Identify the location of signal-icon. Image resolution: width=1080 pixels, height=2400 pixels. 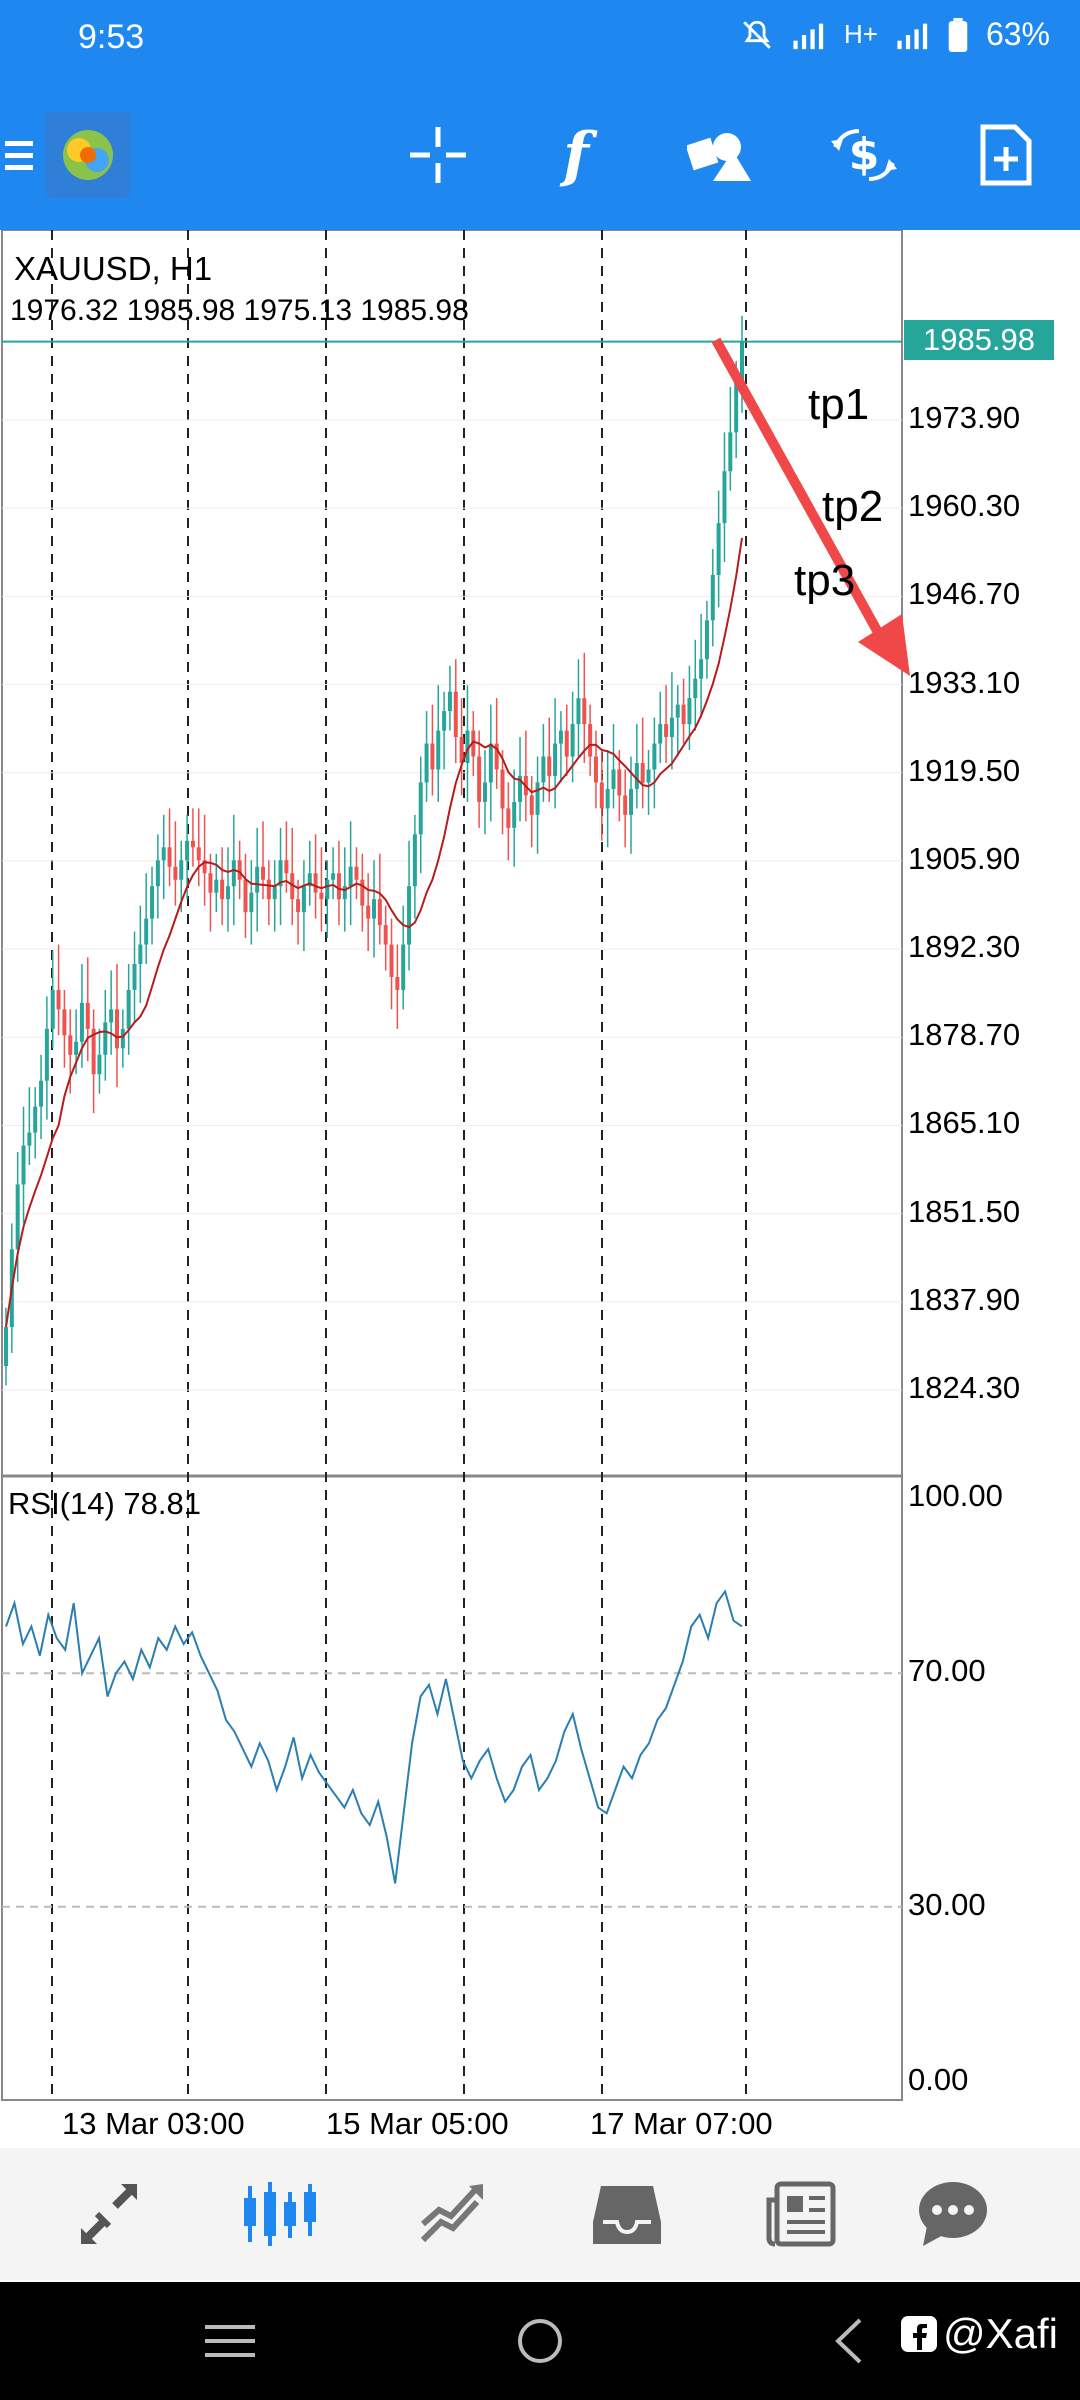
(808, 36).